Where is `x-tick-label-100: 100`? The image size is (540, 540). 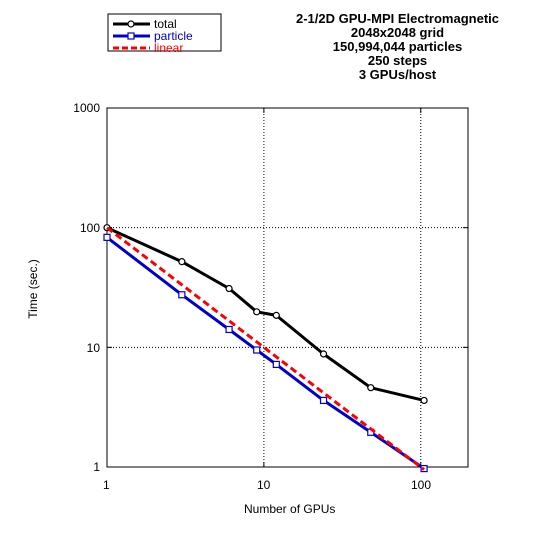
x-tick-label-100: 100 is located at coordinates (421, 485).